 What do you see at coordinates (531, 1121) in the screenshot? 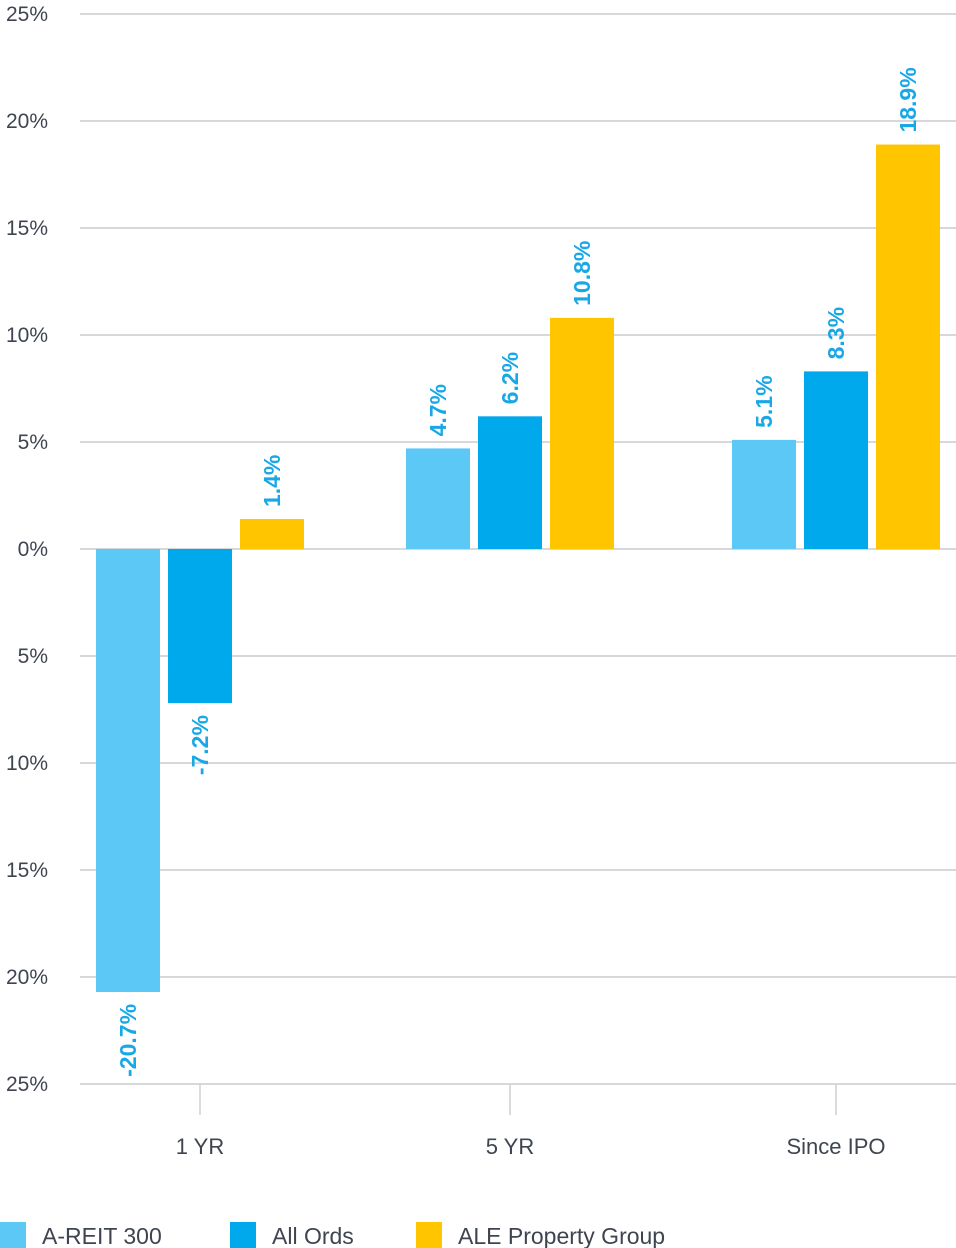
I see `x-axis: 1 YR 5 YR Since IPO` at bounding box center [531, 1121].